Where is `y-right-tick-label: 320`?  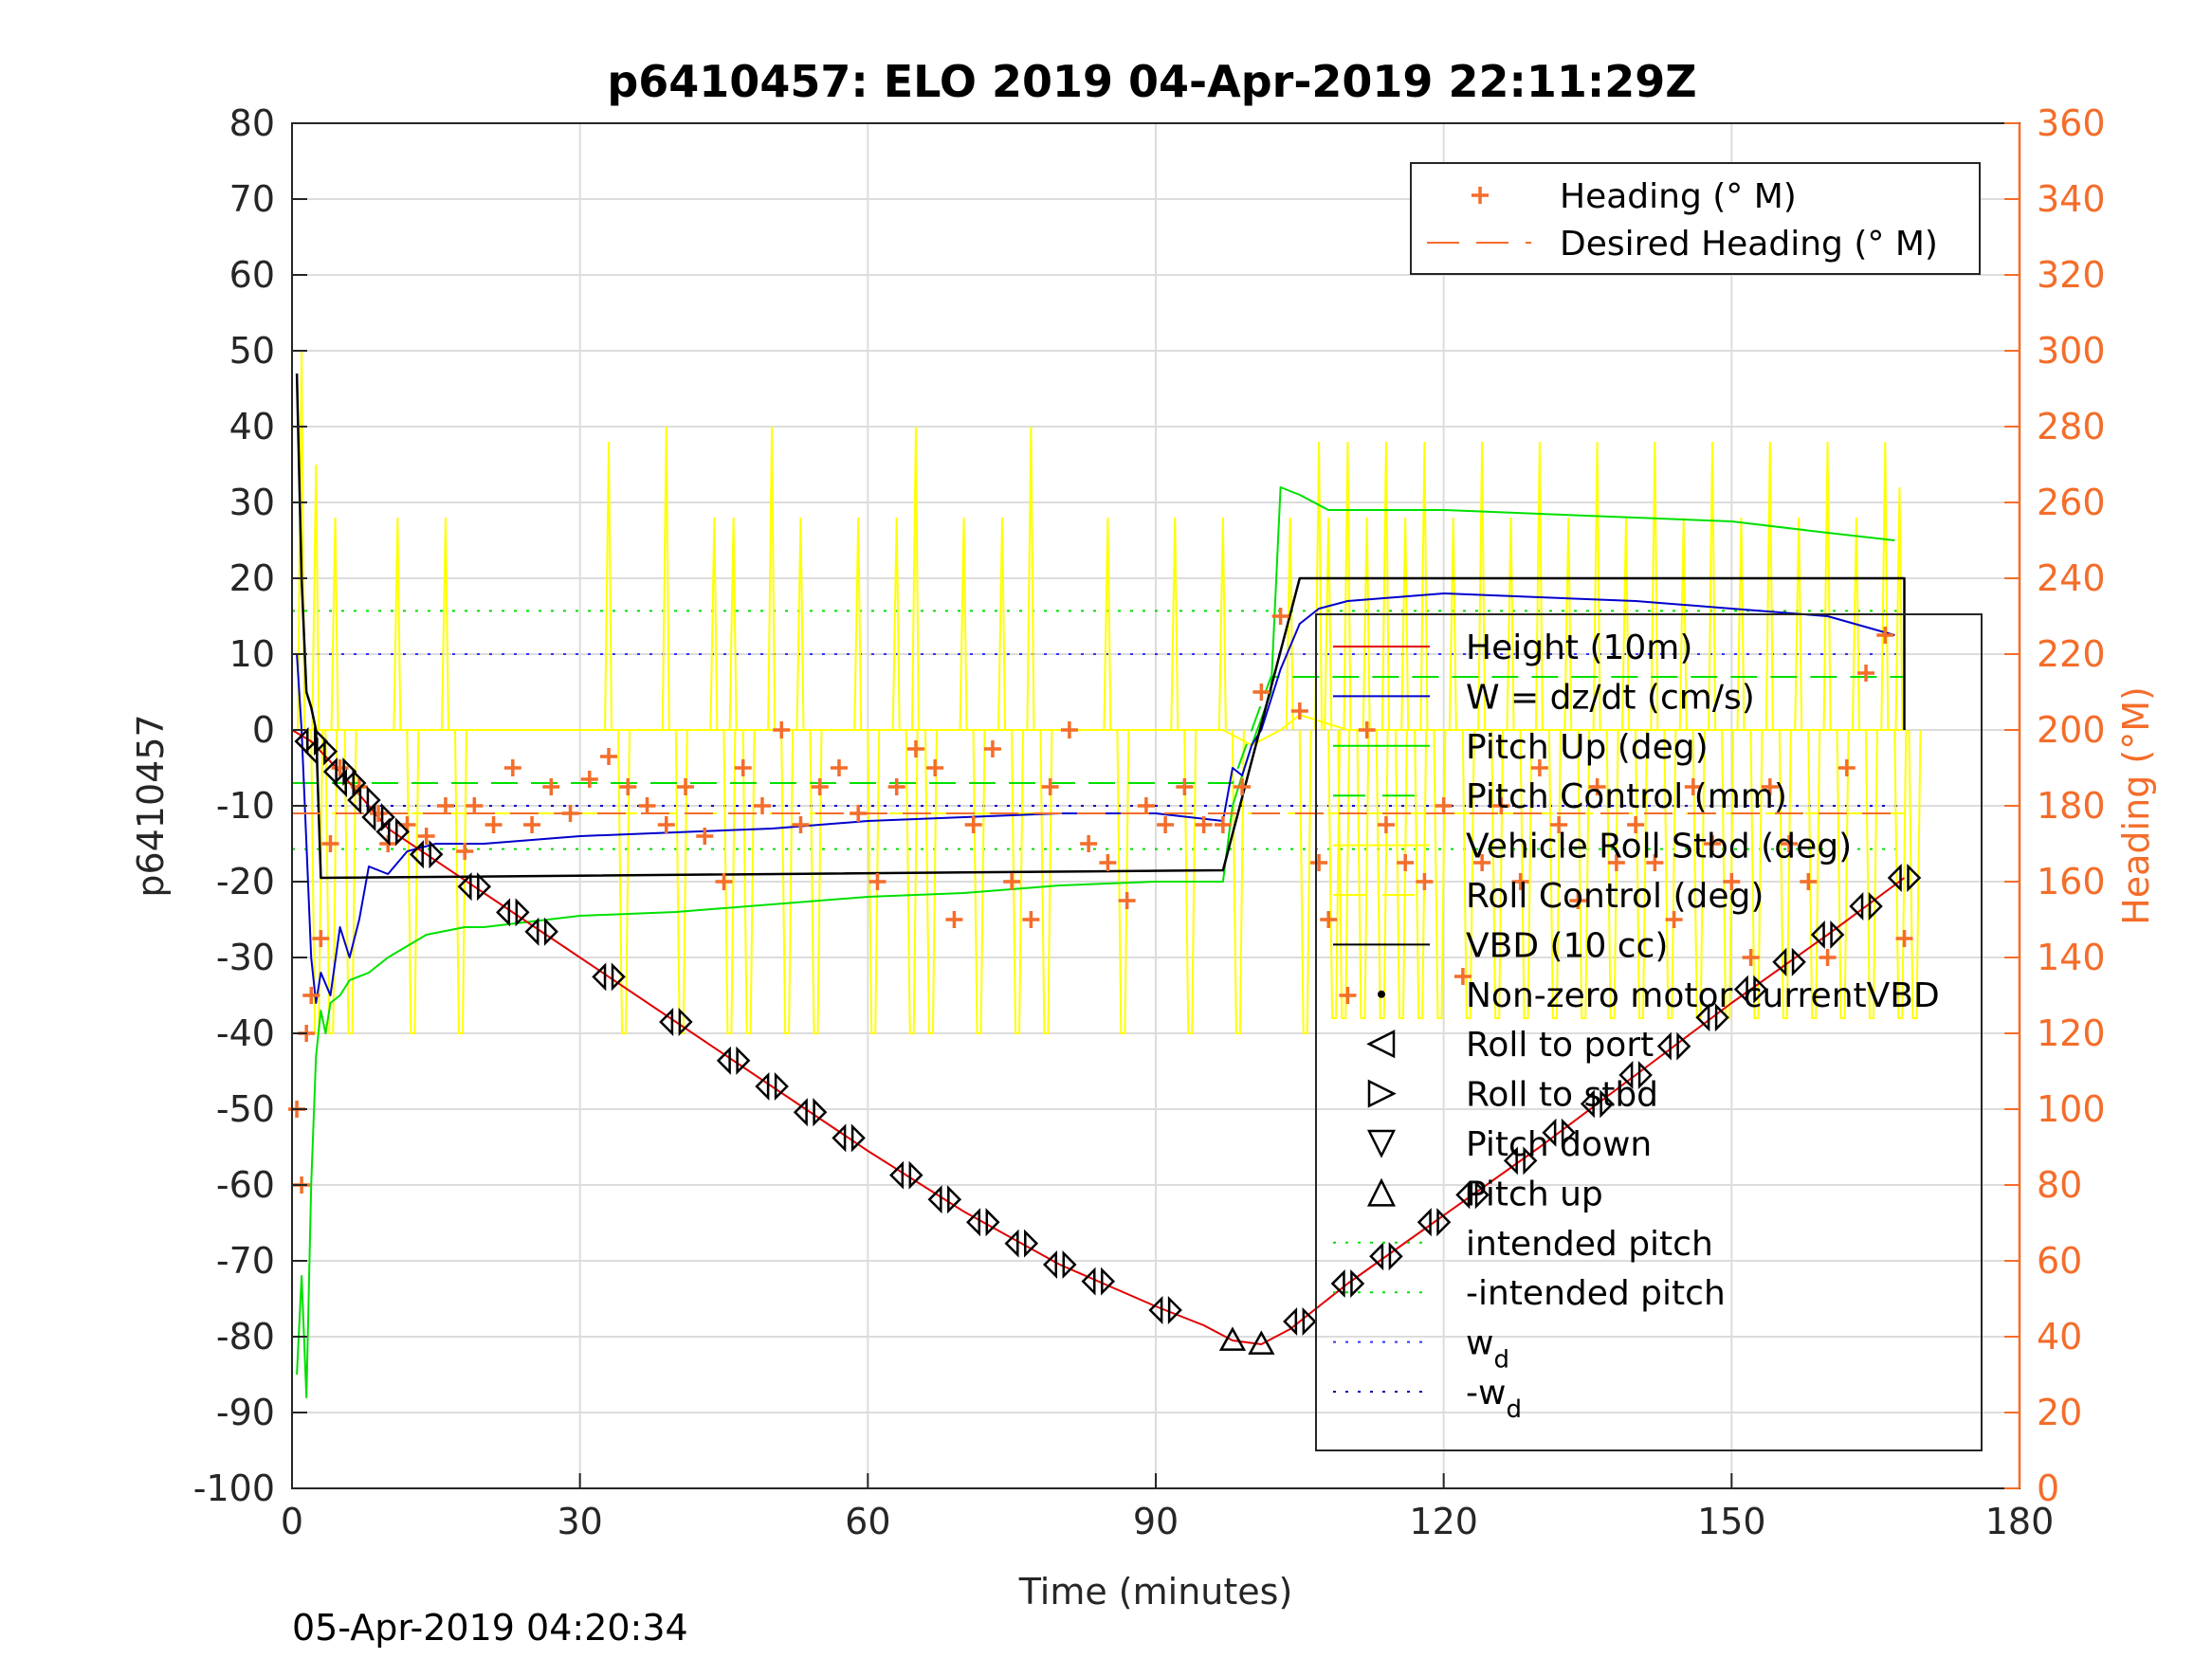
y-right-tick-label: 320 is located at coordinates (2071, 275).